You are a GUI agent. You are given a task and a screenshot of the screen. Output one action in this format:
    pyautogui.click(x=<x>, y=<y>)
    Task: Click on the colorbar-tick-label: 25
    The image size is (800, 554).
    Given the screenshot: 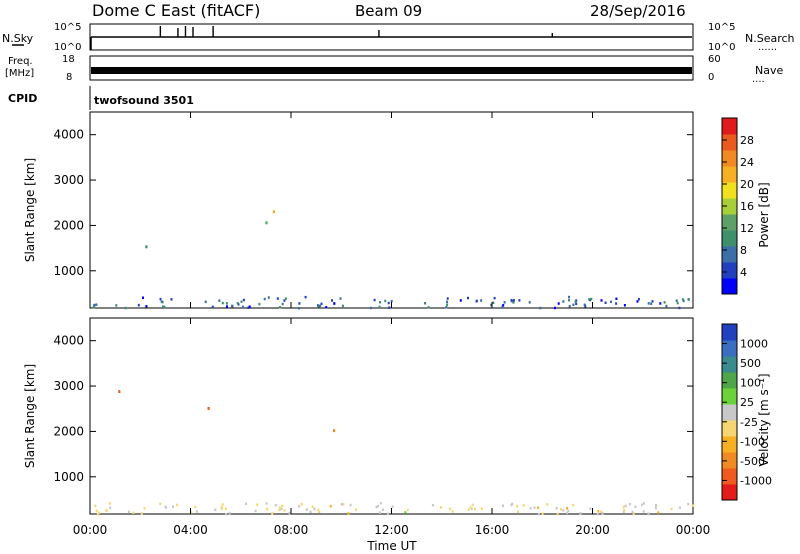 What is the action you would take?
    pyautogui.click(x=747, y=402)
    